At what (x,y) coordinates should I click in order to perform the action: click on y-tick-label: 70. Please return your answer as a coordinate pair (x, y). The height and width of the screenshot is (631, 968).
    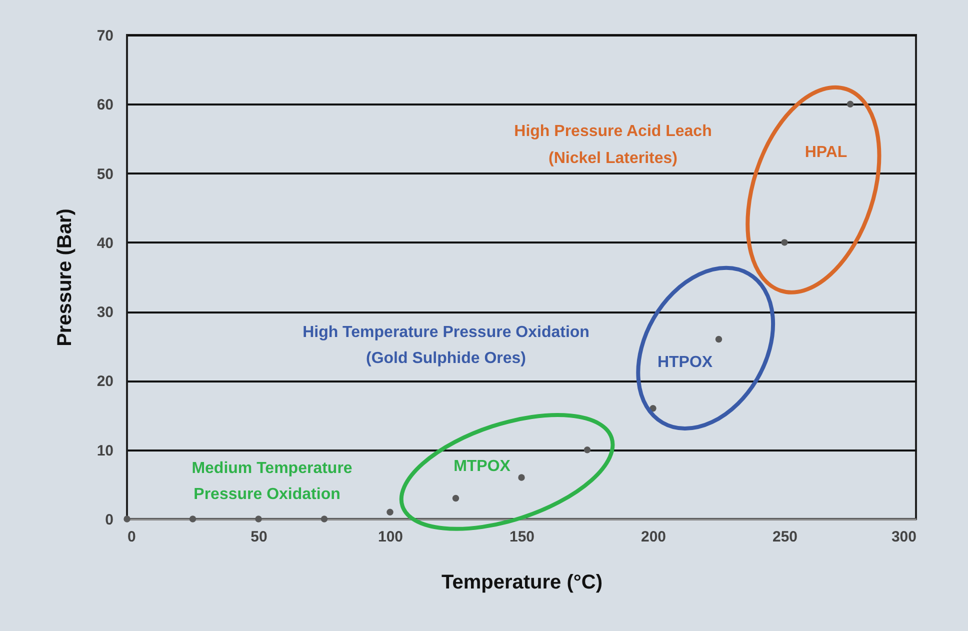
    Looking at the image, I should click on (105, 36).